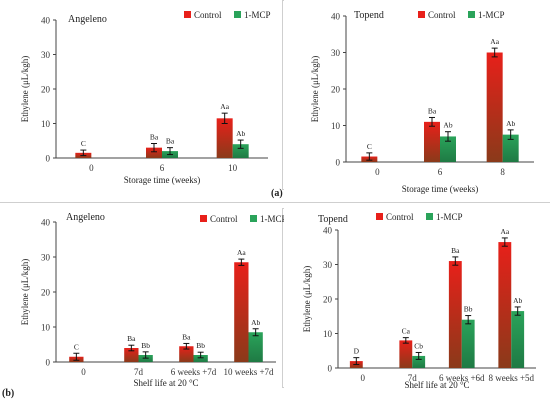 This screenshot has width=550, height=402. Describe the element at coordinates (8, 393) in the screenshot. I see `panel-letter-b: (b)` at that location.